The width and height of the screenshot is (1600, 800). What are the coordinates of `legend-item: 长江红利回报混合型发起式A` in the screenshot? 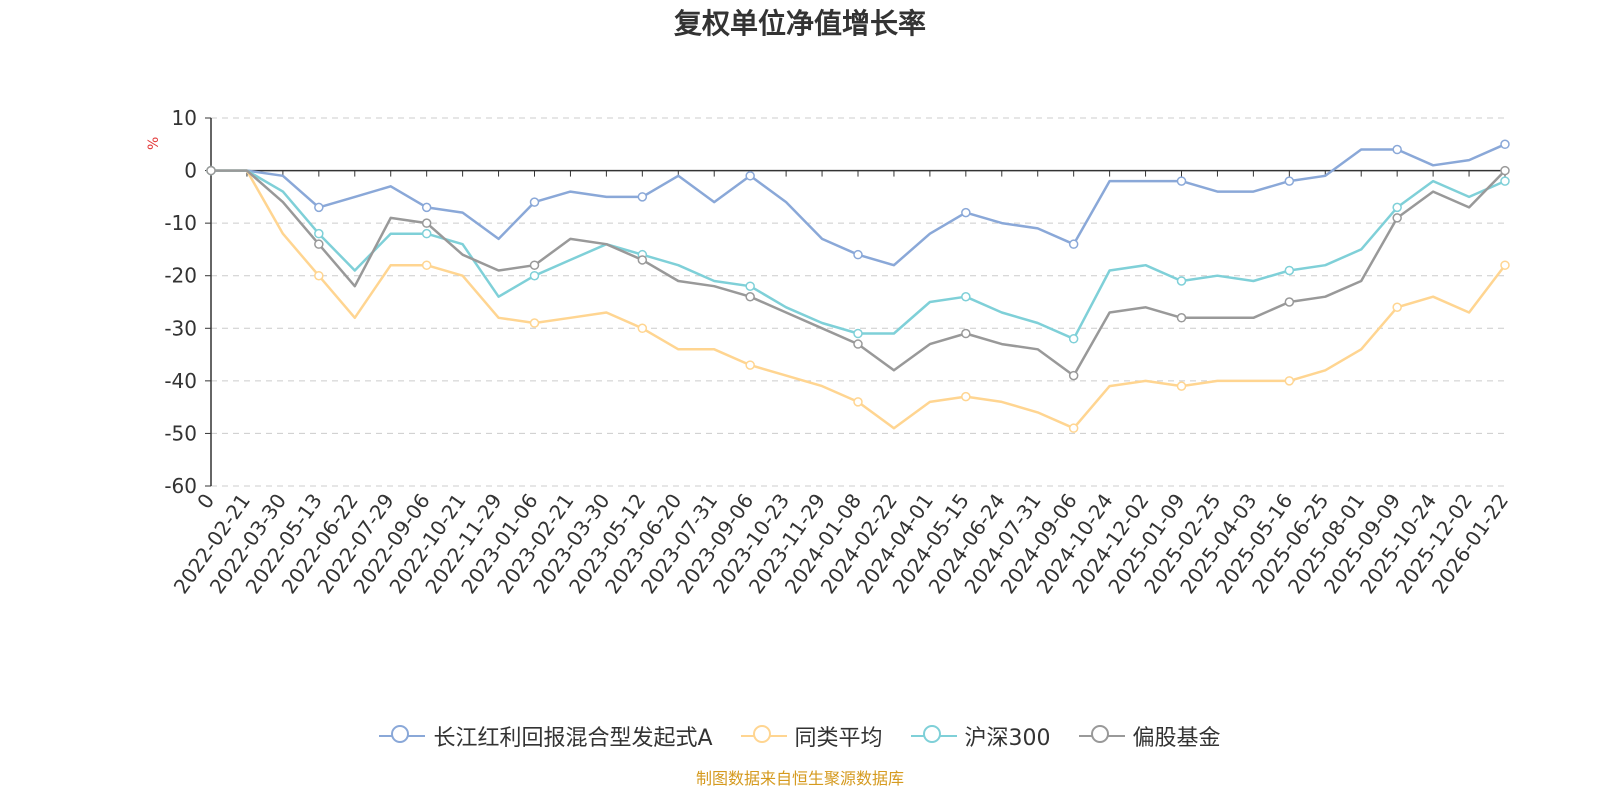 It's located at (546, 736).